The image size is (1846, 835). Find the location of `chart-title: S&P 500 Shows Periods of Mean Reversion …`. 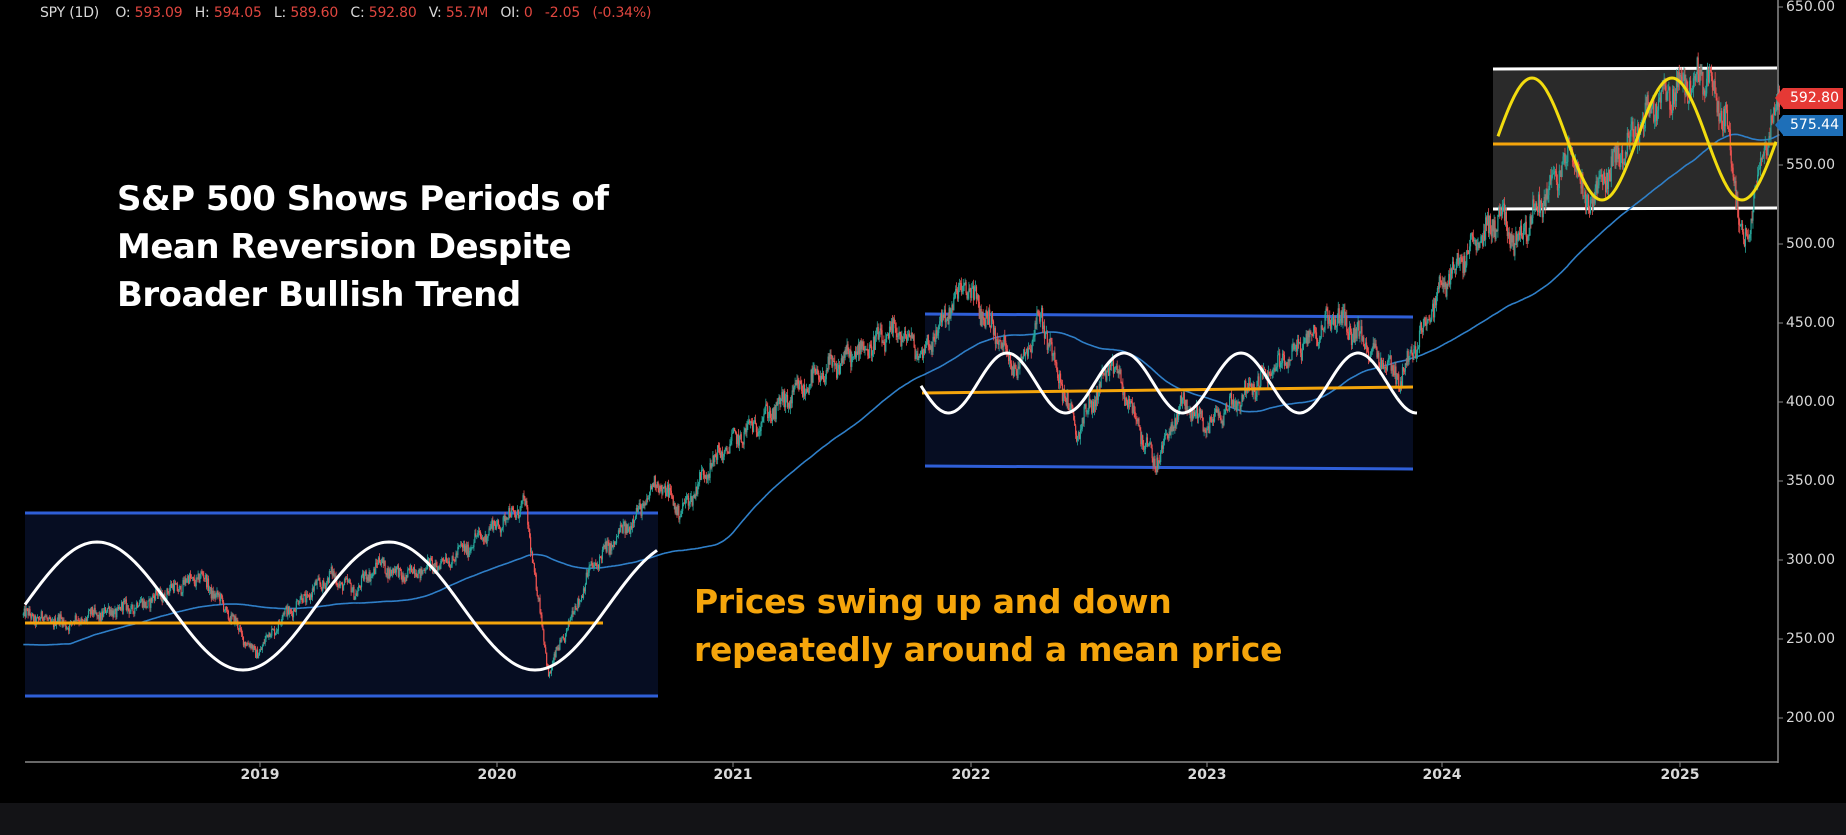

chart-title: S&P 500 Shows Periods of Mean Reversion … is located at coordinates (363, 247).